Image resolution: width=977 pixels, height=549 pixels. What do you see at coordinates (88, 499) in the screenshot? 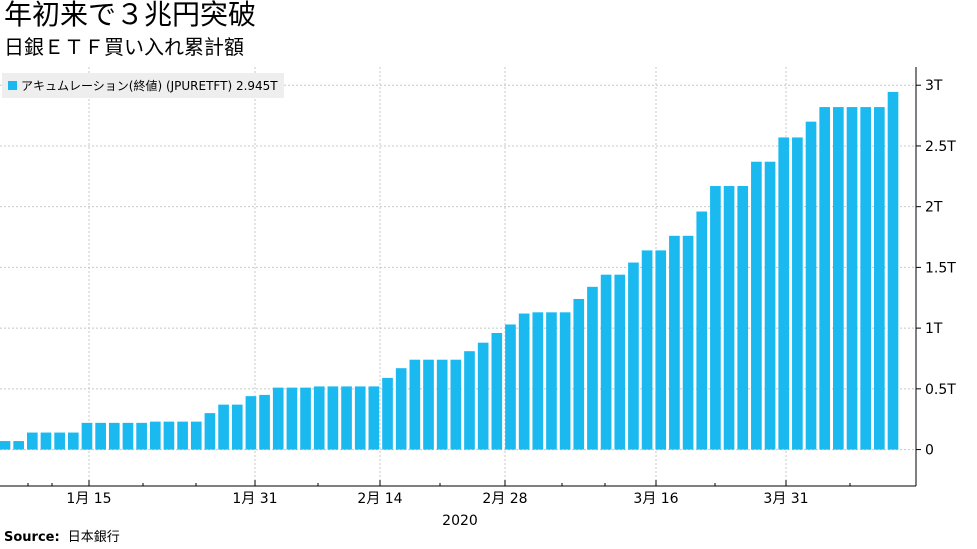
I see `x-tick-label: 1月 15` at bounding box center [88, 499].